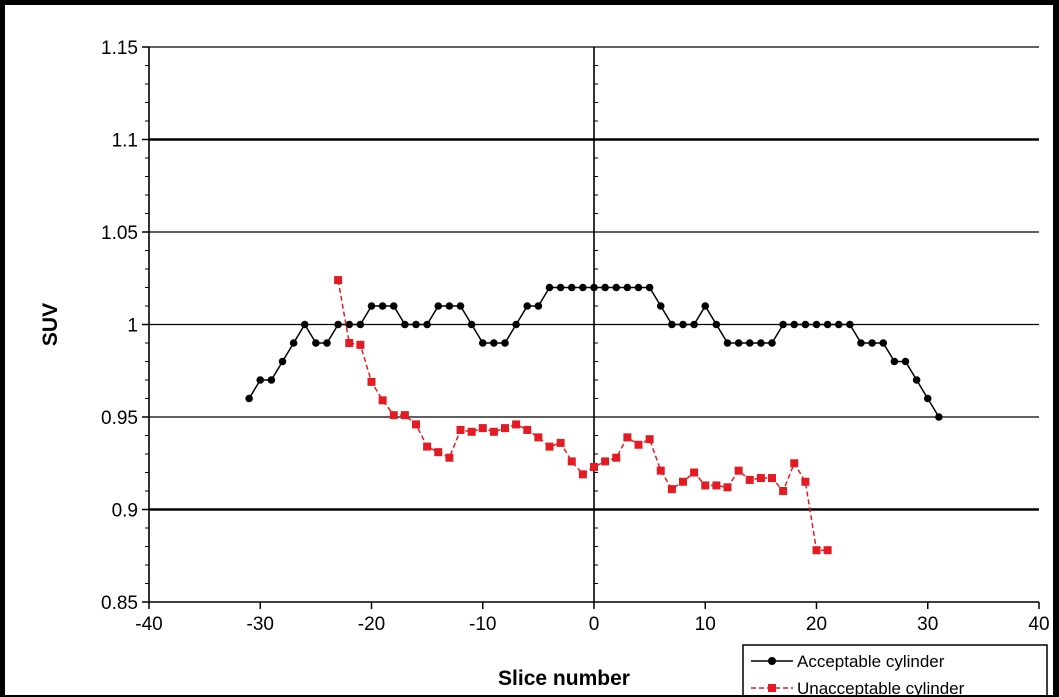  I want to click on y-tick-label: 1.1, so click(125, 141).